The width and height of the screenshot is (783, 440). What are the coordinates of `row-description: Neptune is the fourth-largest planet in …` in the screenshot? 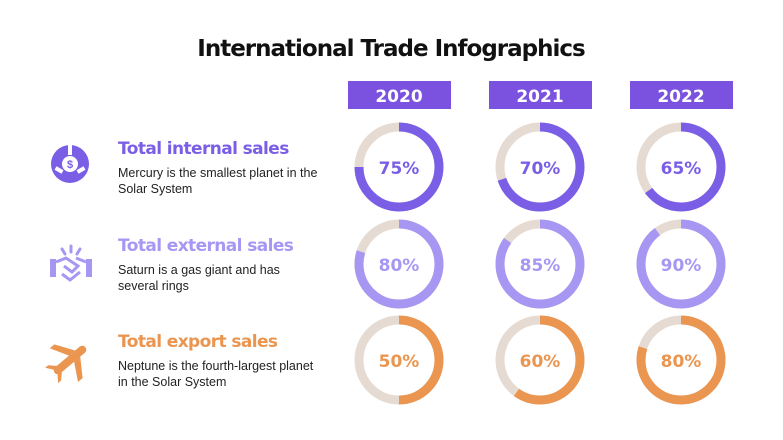 It's located at (216, 374).